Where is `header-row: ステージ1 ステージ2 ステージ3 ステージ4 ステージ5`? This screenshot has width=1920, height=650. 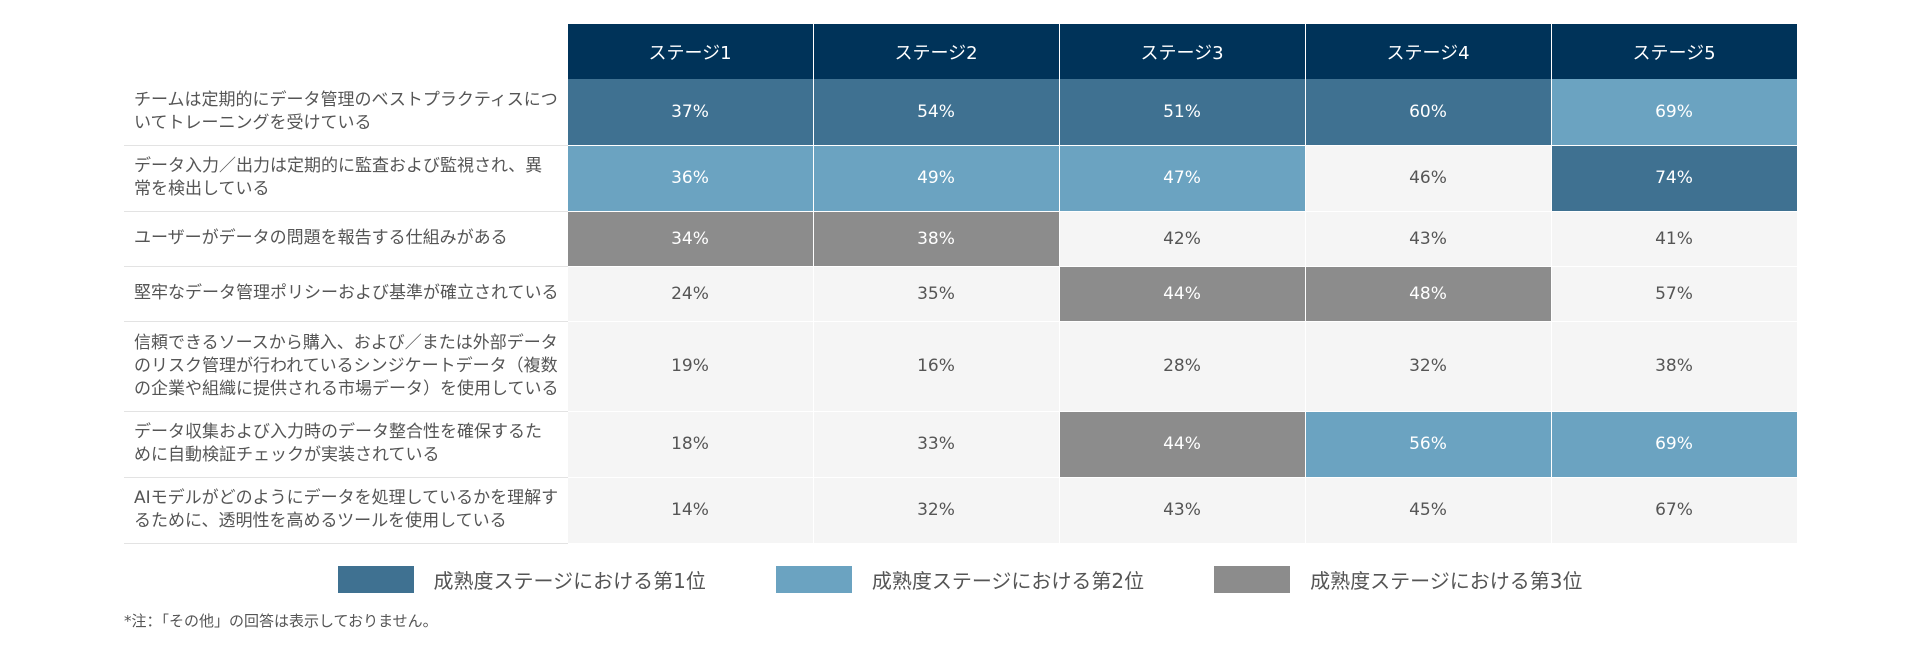
header-row: ステージ1 ステージ2 ステージ3 ステージ4 ステージ5 is located at coordinates (961, 51).